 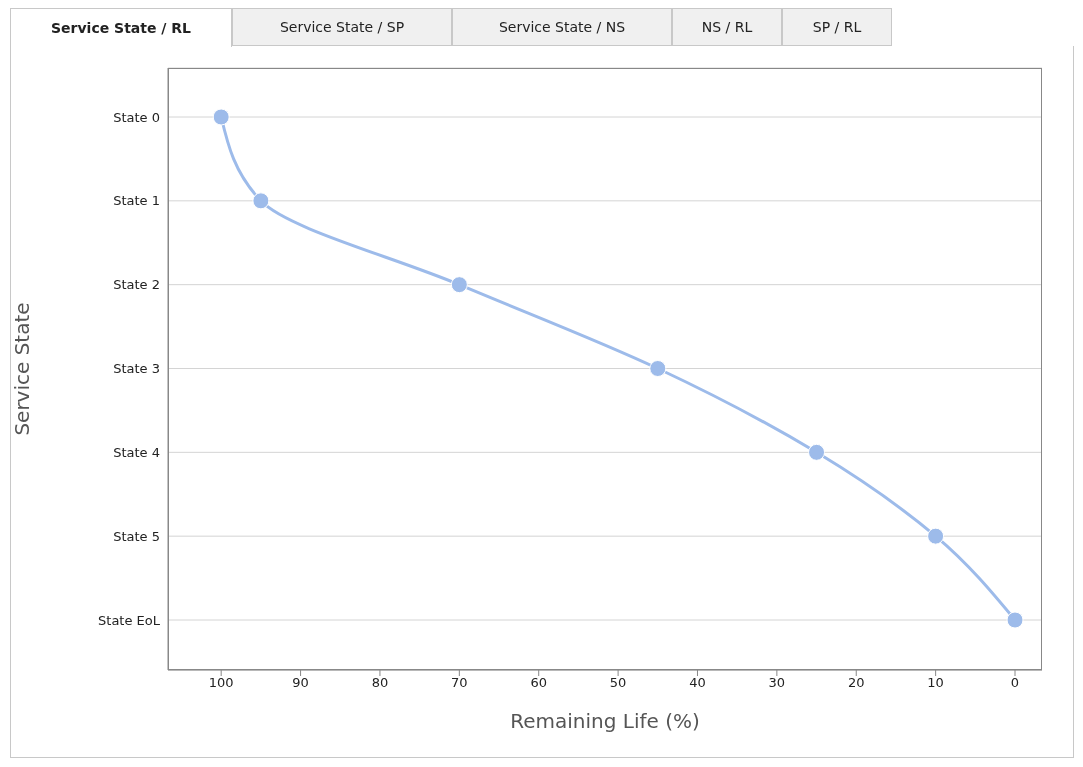 What do you see at coordinates (380, 683) in the screenshot?
I see `x-tick-label: 80` at bounding box center [380, 683].